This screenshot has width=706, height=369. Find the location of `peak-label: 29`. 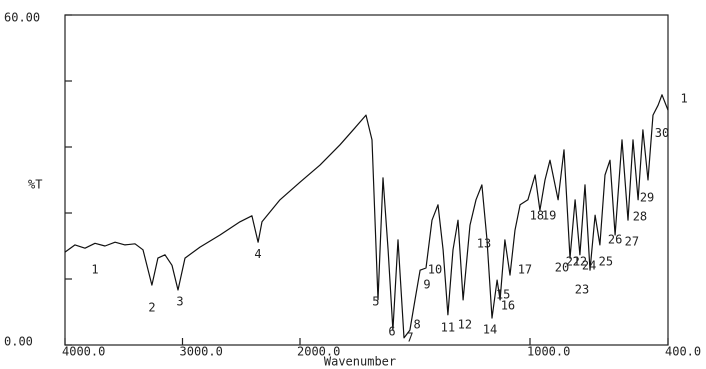

peak-label: 29 is located at coordinates (647, 198).